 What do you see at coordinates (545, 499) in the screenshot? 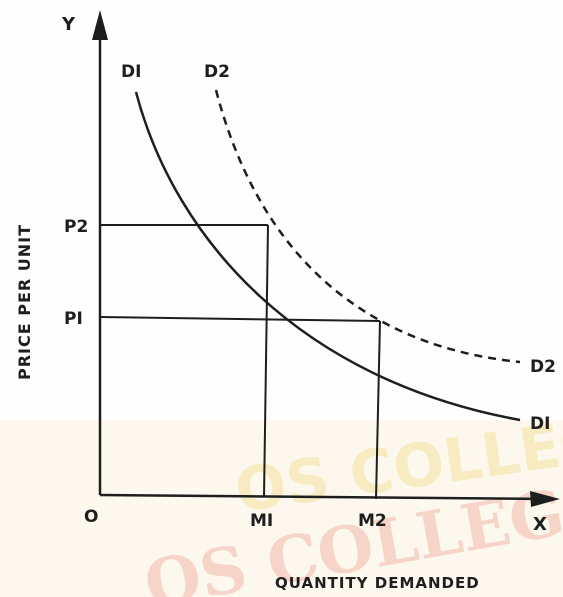
I see `x-axis-arrow` at bounding box center [545, 499].